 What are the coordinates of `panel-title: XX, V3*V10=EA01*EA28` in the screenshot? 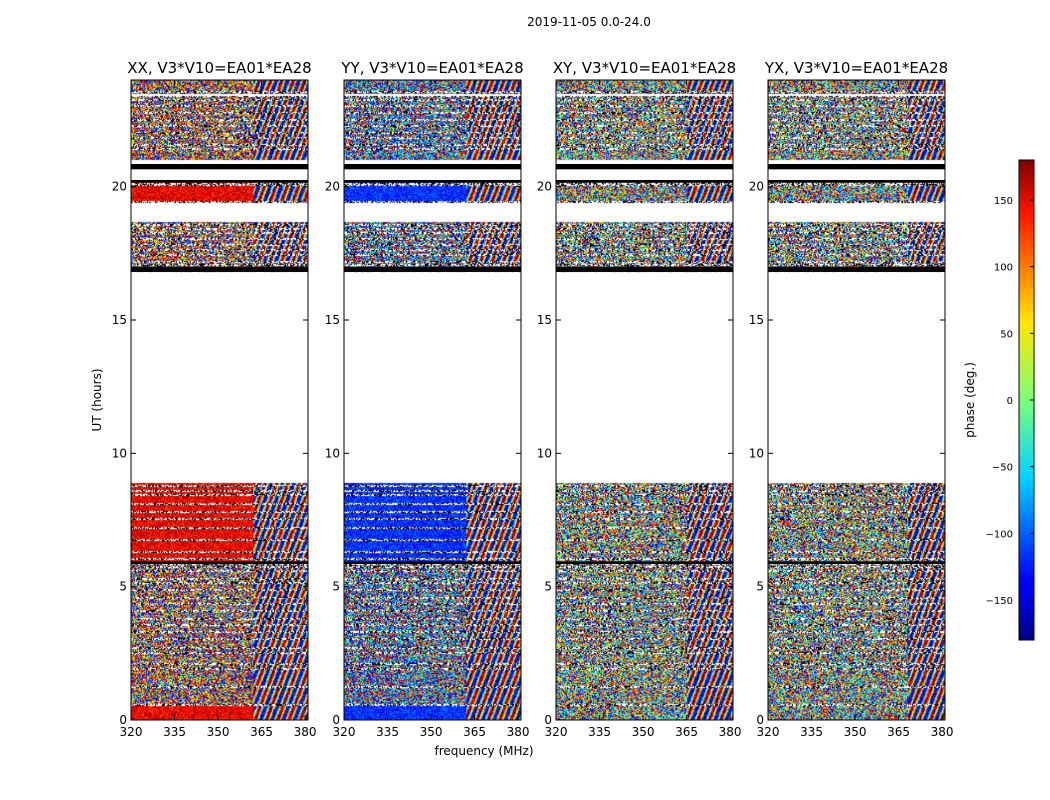 It's located at (219, 68).